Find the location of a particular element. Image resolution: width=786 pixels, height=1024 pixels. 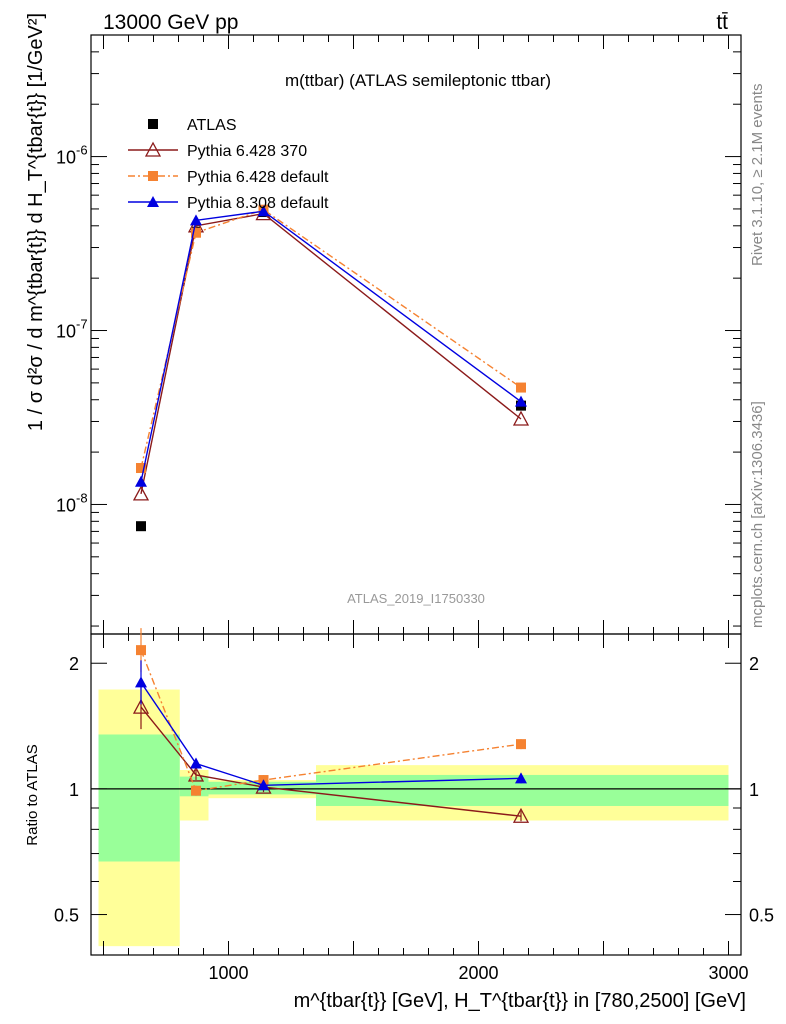

header-right: tt̄ is located at coordinates (722, 22).